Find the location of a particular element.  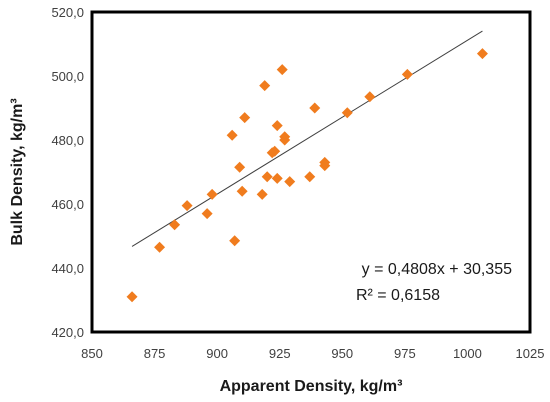

x-tick-label: 875 is located at coordinates (155, 353).